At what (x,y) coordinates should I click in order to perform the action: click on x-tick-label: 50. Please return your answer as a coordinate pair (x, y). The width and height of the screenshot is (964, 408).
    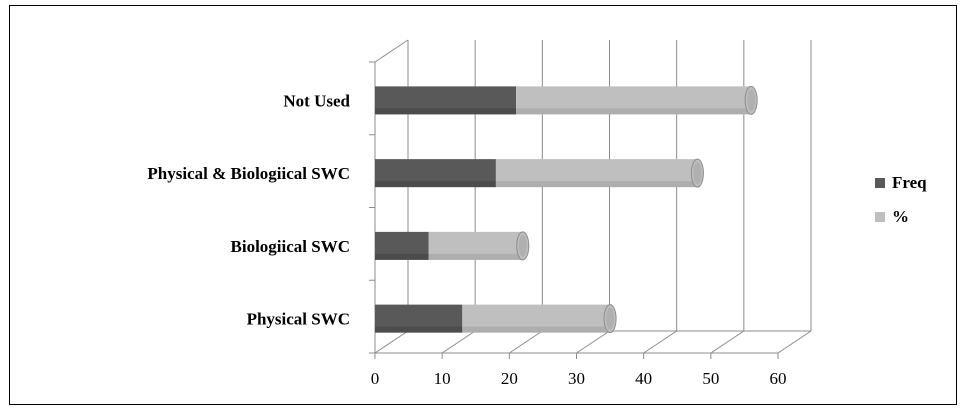
    Looking at the image, I should click on (710, 378).